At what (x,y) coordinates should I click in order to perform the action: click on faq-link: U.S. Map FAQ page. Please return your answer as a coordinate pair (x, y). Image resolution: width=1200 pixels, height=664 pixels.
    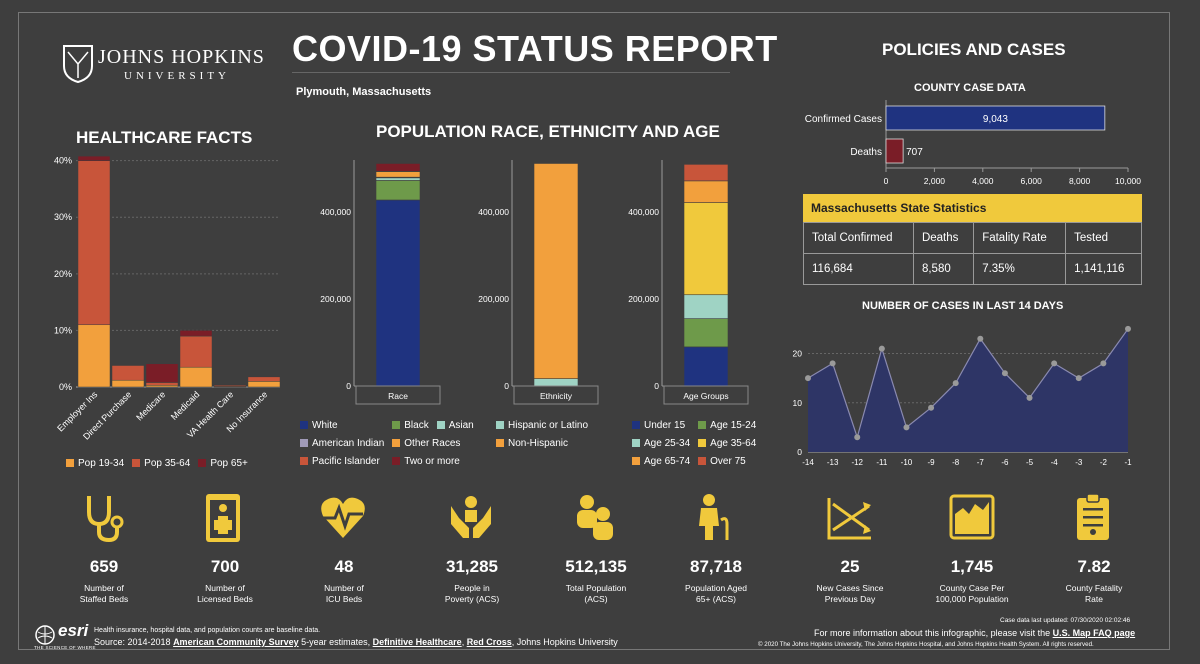
    Looking at the image, I should click on (1094, 633).